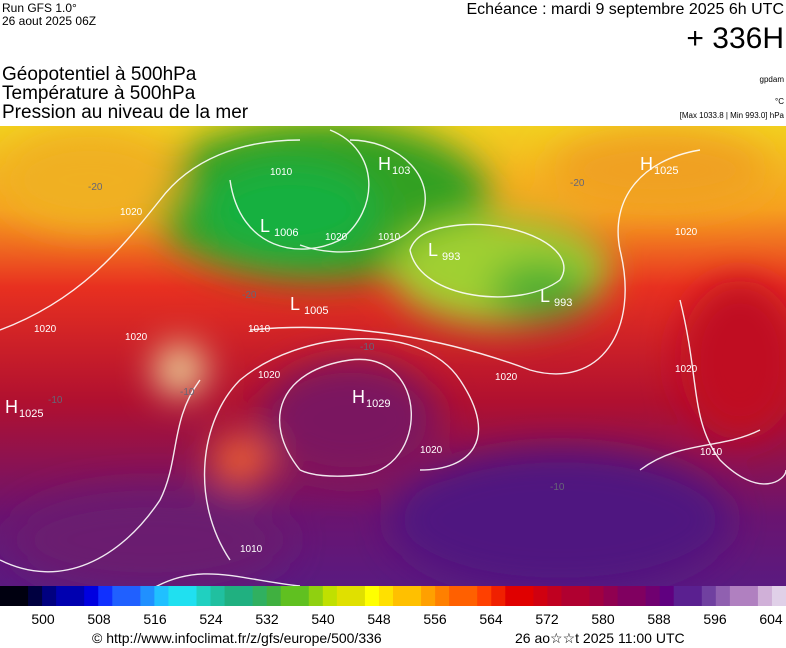  What do you see at coordinates (659, 619) in the screenshot?
I see `colorbar-tick-label: 588` at bounding box center [659, 619].